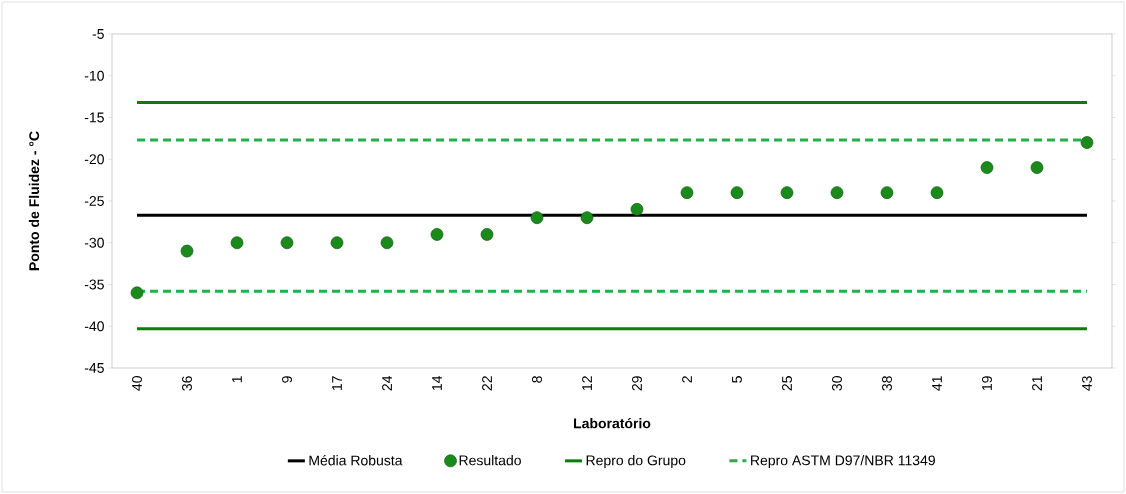 The image size is (1126, 494). What do you see at coordinates (490, 460) in the screenshot?
I see `legend-label: Resultado` at bounding box center [490, 460].